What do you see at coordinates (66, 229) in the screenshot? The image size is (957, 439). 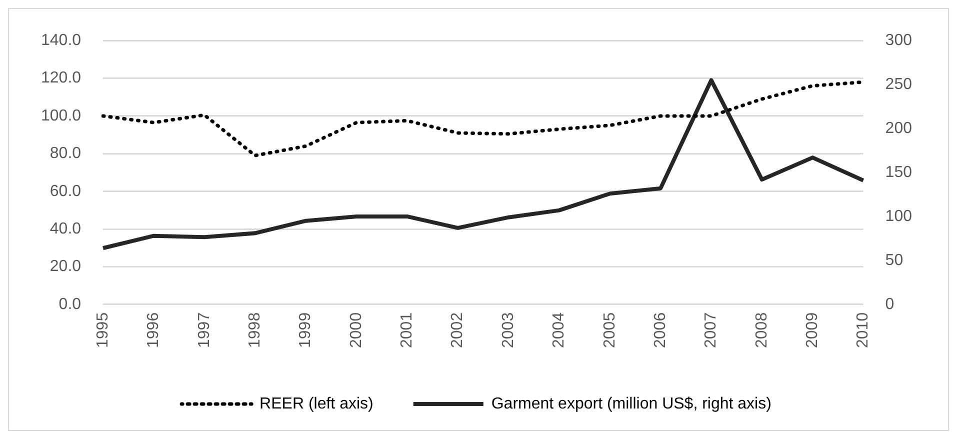 I see `y-tick-label: 40.0` at bounding box center [66, 229].